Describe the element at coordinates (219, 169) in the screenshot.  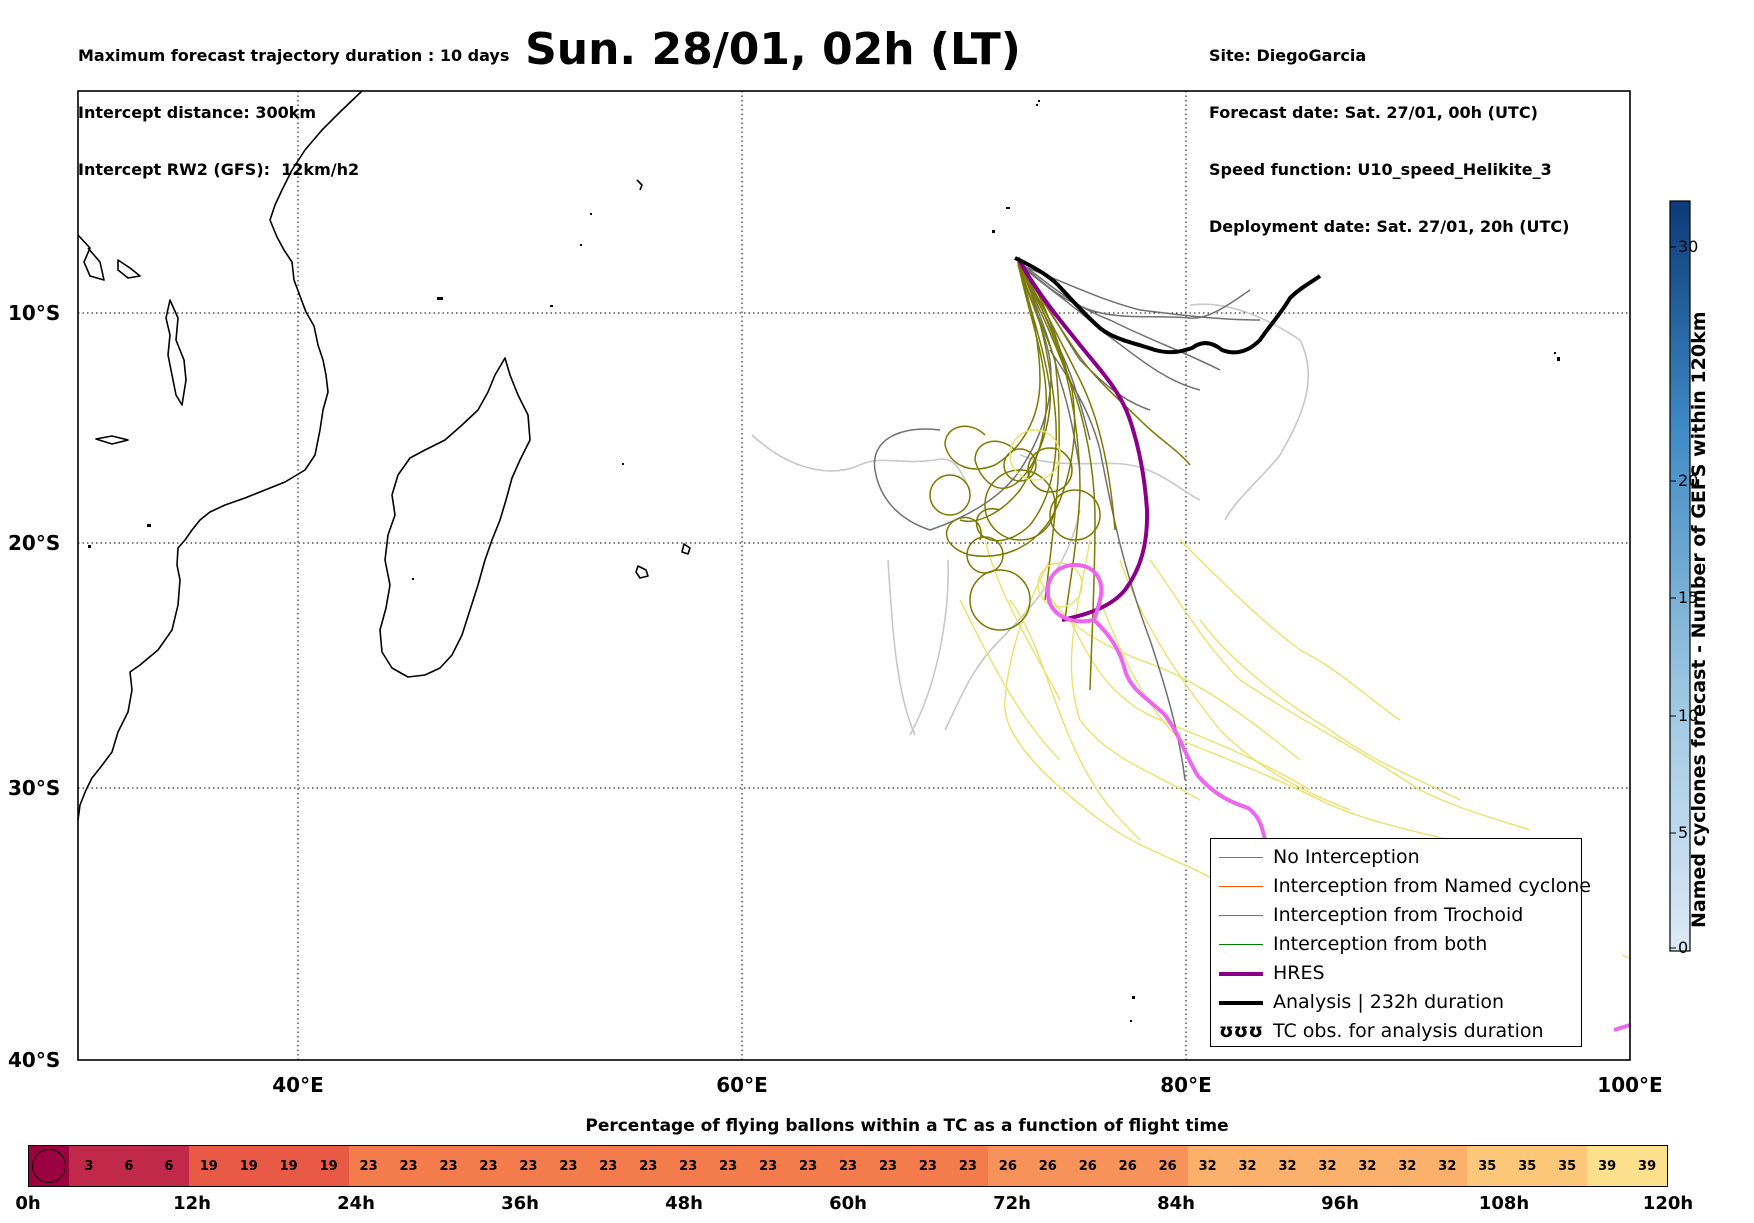
I see `intercept-rw2-text: Intercept RW2 (GFS): 12km/h2` at that location.